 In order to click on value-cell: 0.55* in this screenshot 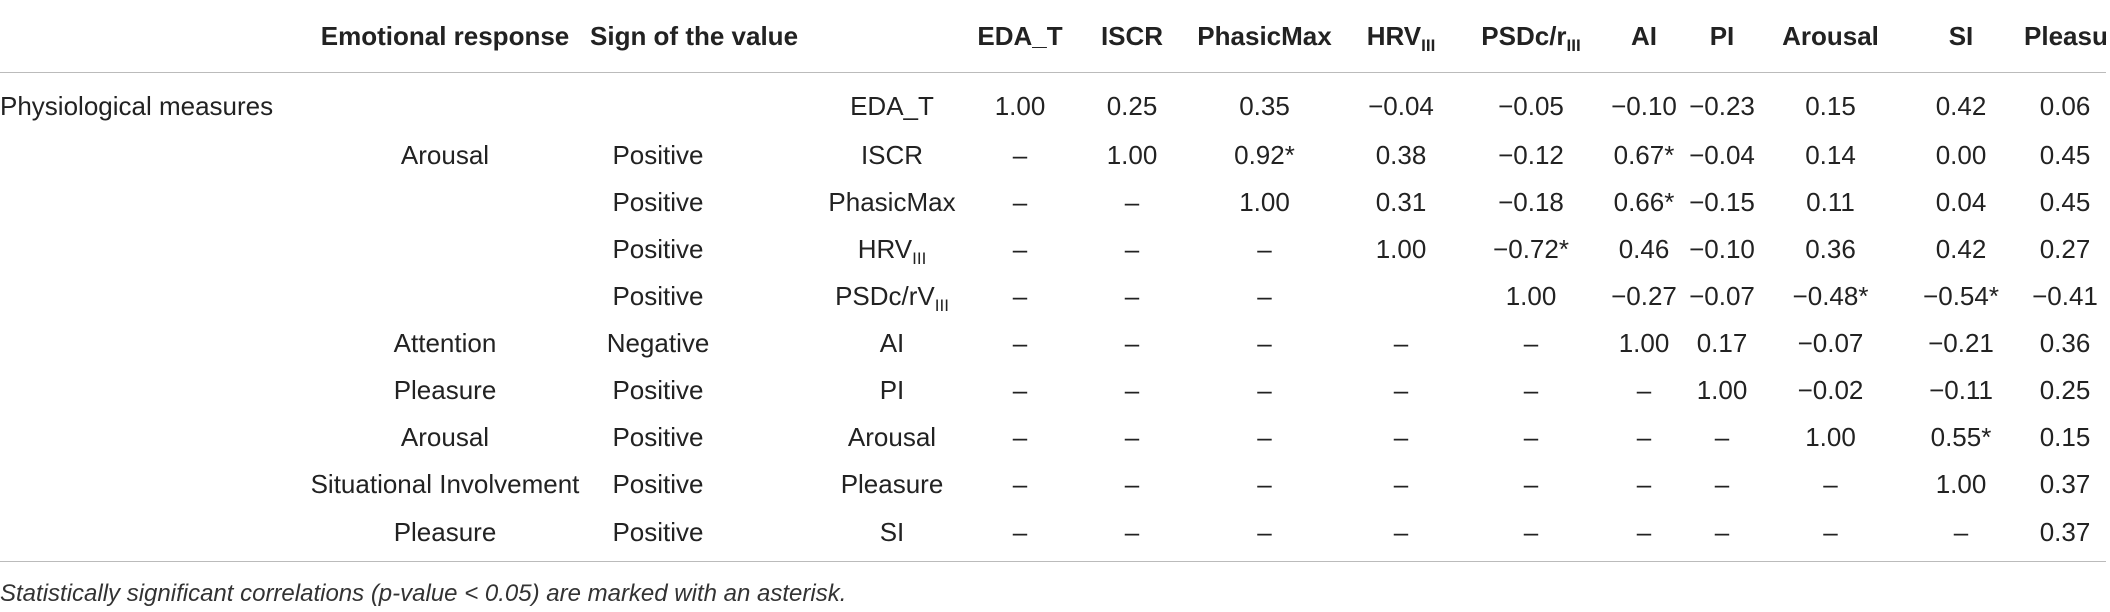, I will do `click(1961, 437)`.